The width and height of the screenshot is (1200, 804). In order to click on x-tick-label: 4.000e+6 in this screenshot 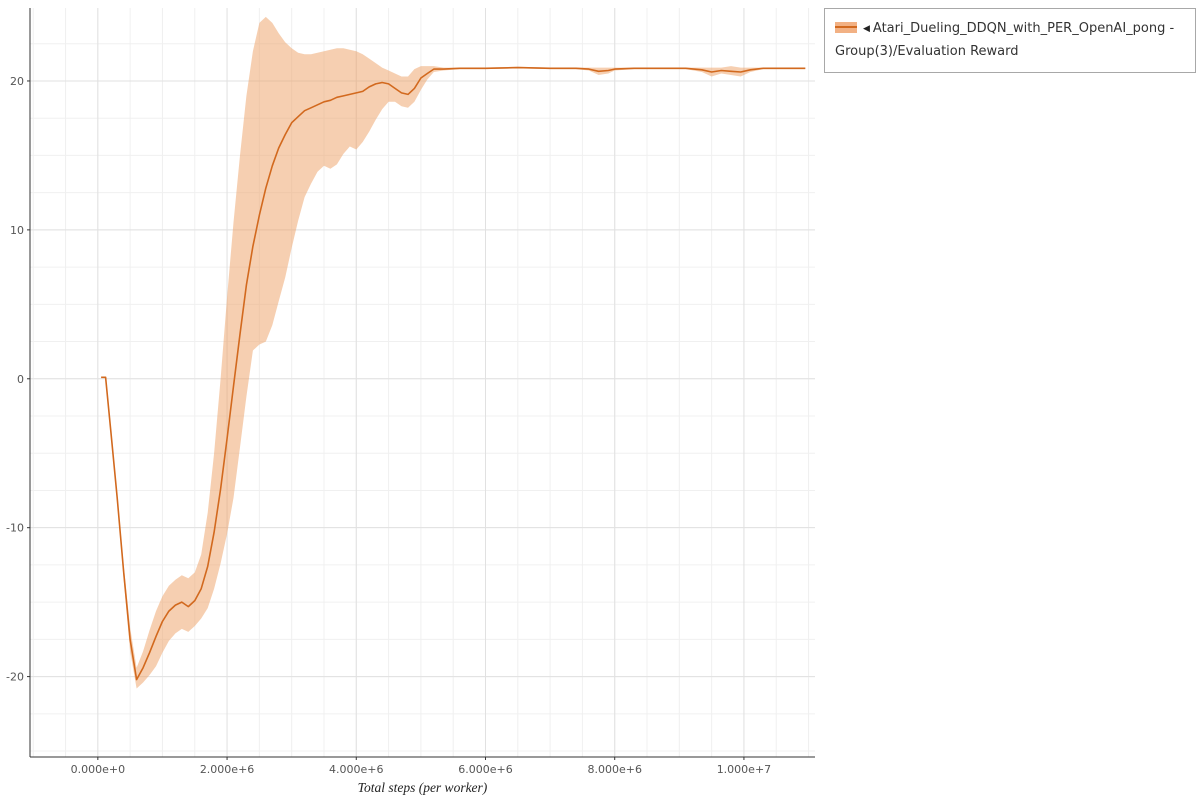, I will do `click(356, 769)`.